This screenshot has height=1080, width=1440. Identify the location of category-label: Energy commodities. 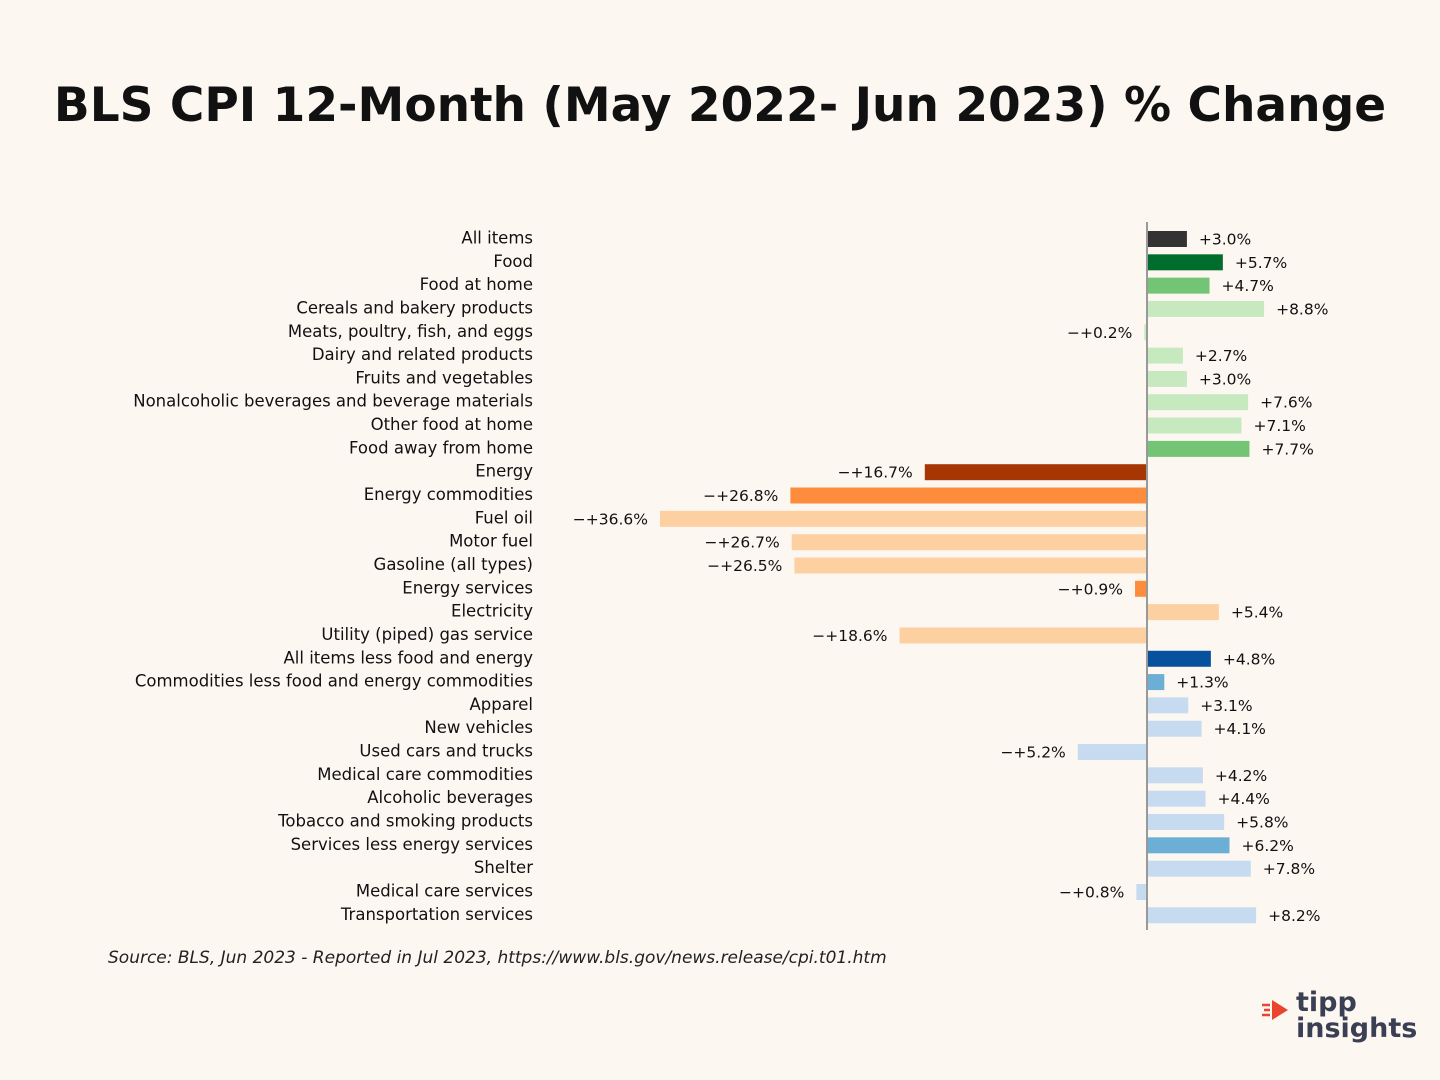
(448, 494).